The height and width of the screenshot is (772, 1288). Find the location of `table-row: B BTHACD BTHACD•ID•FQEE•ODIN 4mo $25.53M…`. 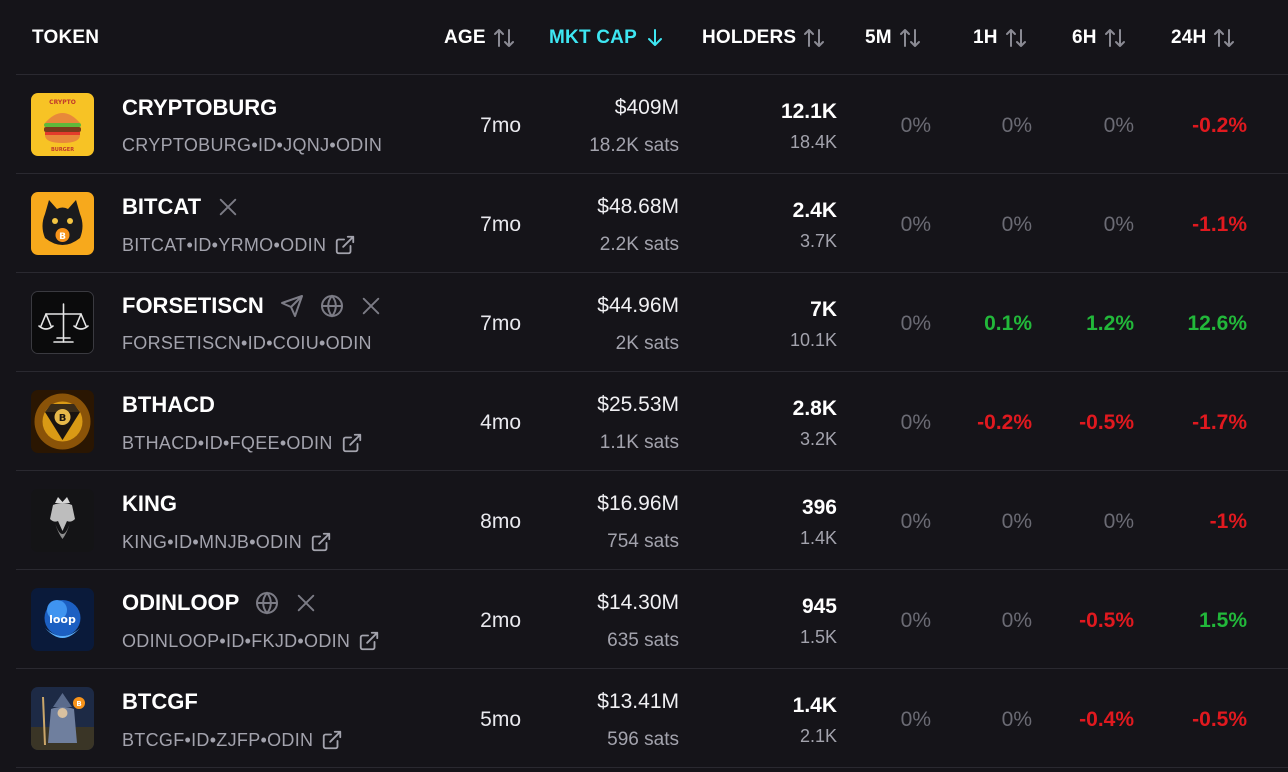

table-row: B BTHACD BTHACD•ID•FQEE•ODIN 4mo $25.53M… is located at coordinates (652, 421).